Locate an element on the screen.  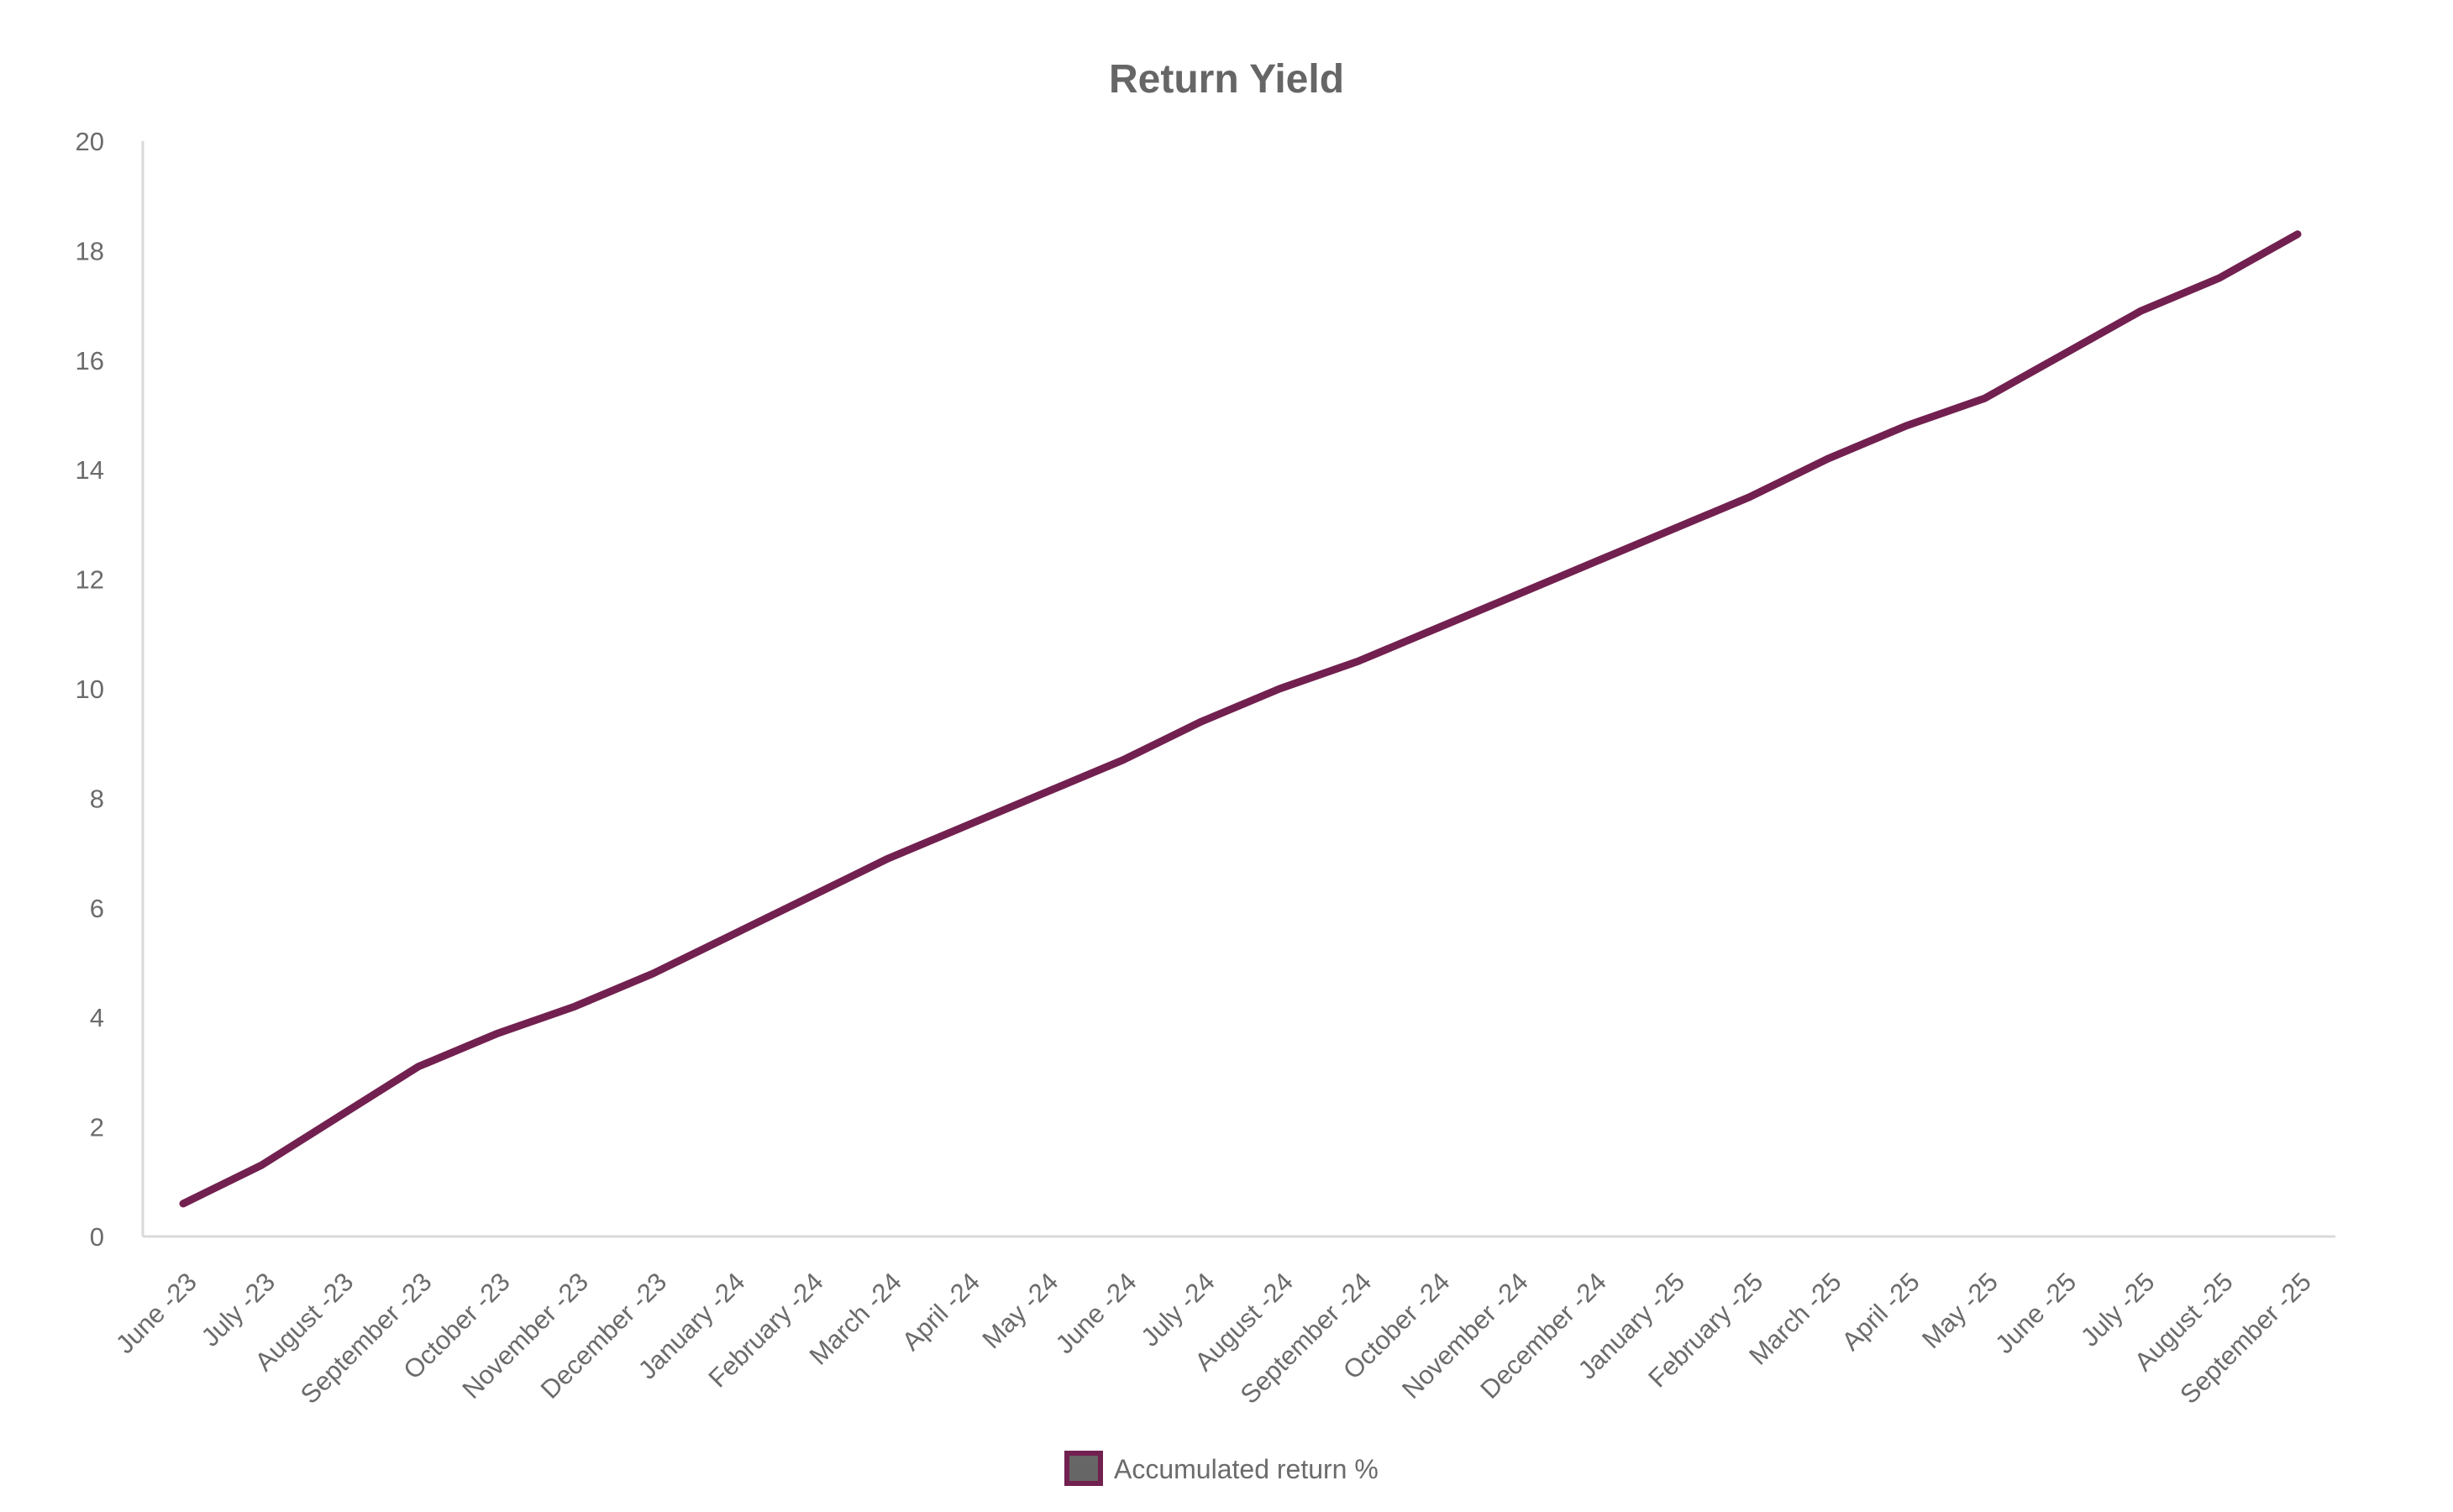
y-axis: 0 2 4 6 8 10 12 14 16 18 20 is located at coordinates (110, 689).